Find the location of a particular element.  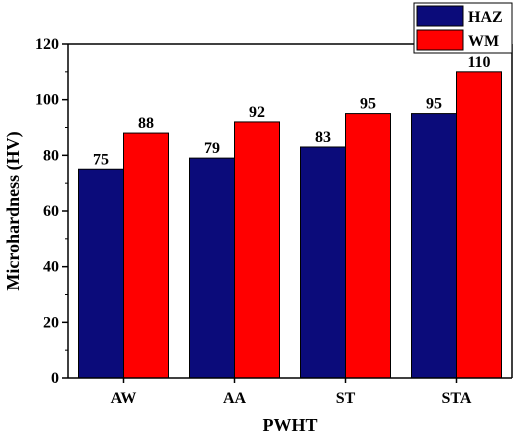

legend-swatch-haz is located at coordinates (440, 16).